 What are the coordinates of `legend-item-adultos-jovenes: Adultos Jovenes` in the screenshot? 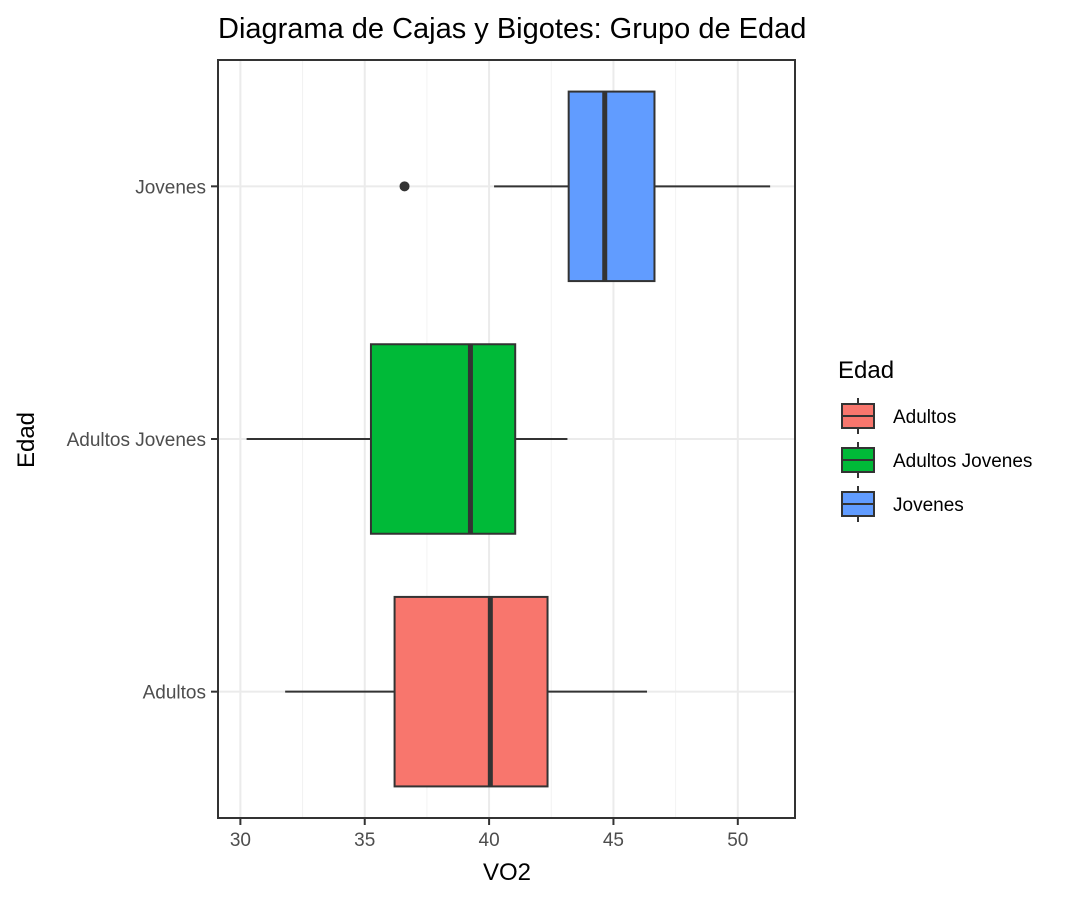 It's located at (936, 460).